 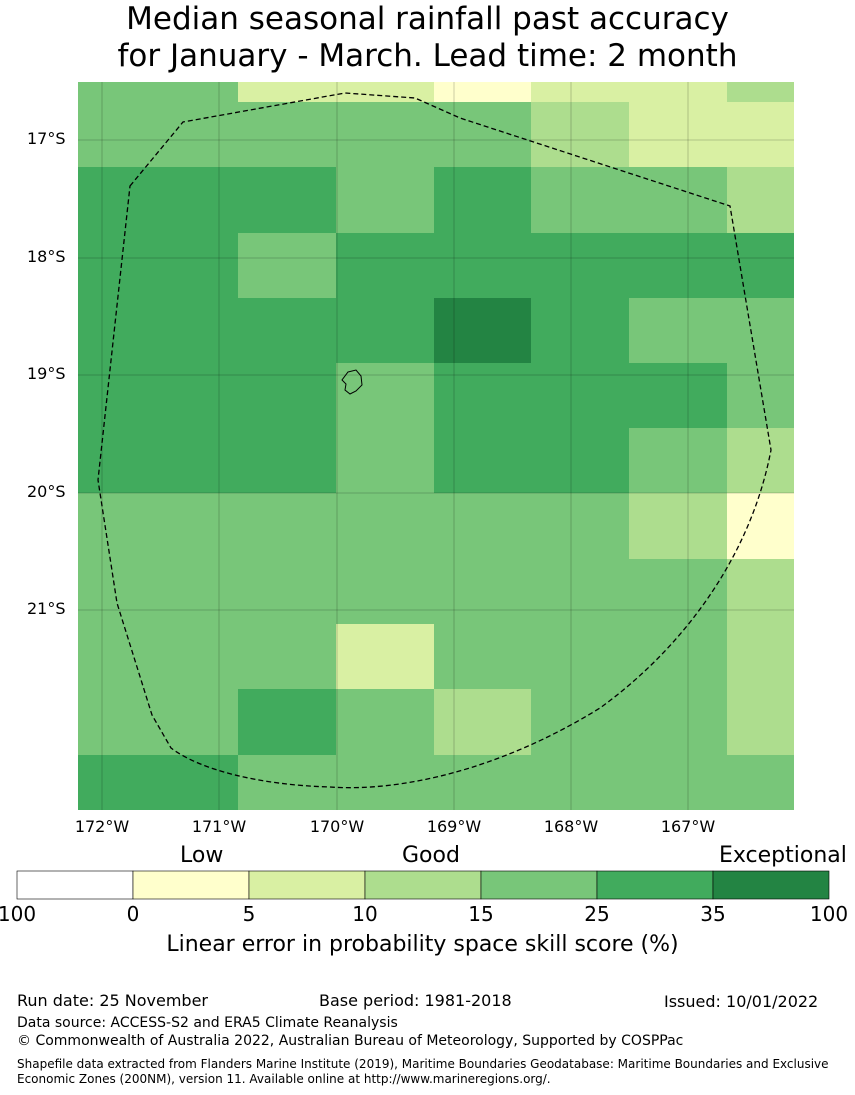 I want to click on lat-label-20s: 20°S, so click(x=46, y=491).